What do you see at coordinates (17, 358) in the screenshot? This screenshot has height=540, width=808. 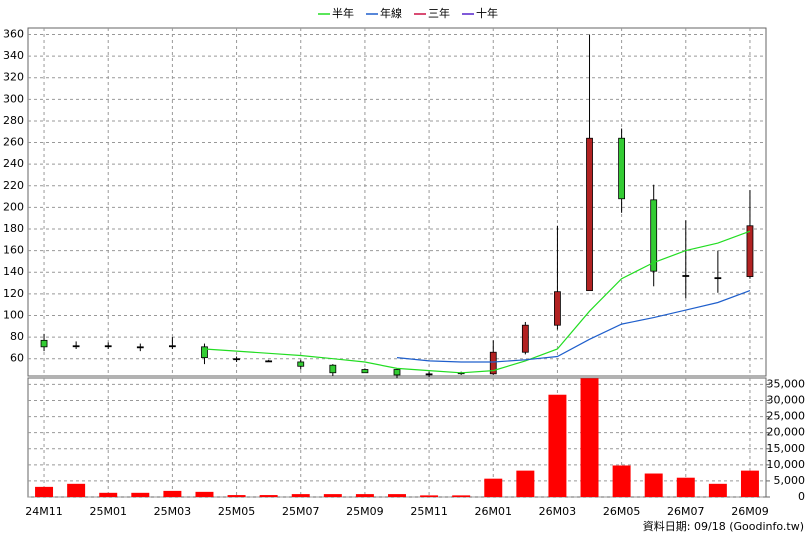 I see `y-tick-label: 60` at bounding box center [17, 358].